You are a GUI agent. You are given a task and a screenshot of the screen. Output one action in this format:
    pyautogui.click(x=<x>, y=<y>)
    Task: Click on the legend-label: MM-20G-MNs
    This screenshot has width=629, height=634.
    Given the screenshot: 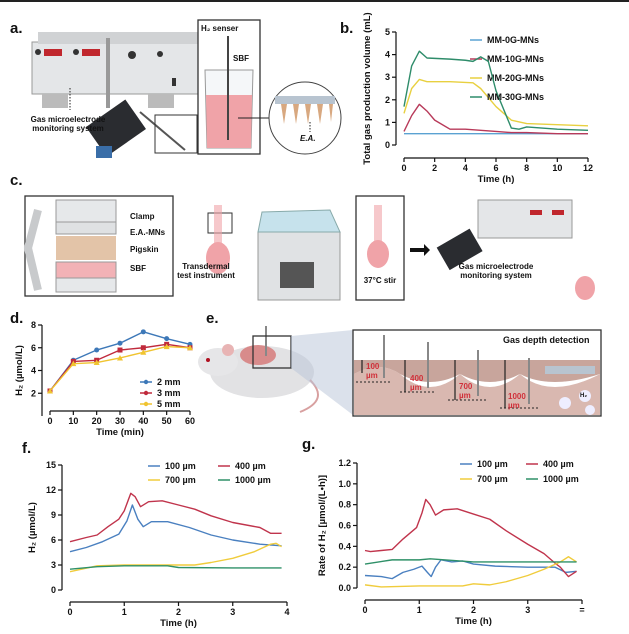 What is the action you would take?
    pyautogui.click(x=515, y=78)
    